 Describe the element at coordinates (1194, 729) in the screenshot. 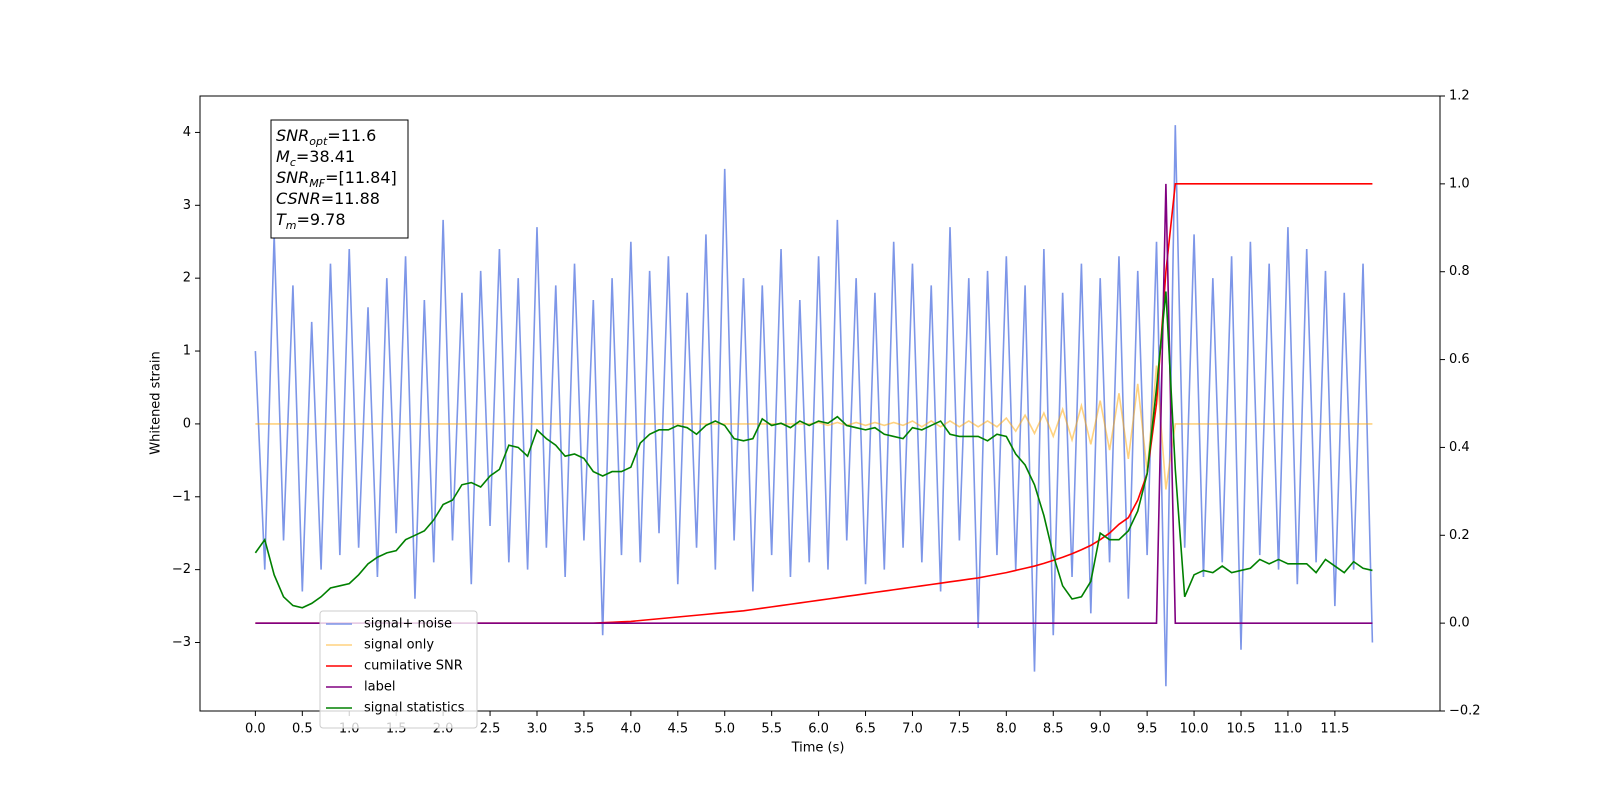

I see `x-tick-label: 10.0` at that location.